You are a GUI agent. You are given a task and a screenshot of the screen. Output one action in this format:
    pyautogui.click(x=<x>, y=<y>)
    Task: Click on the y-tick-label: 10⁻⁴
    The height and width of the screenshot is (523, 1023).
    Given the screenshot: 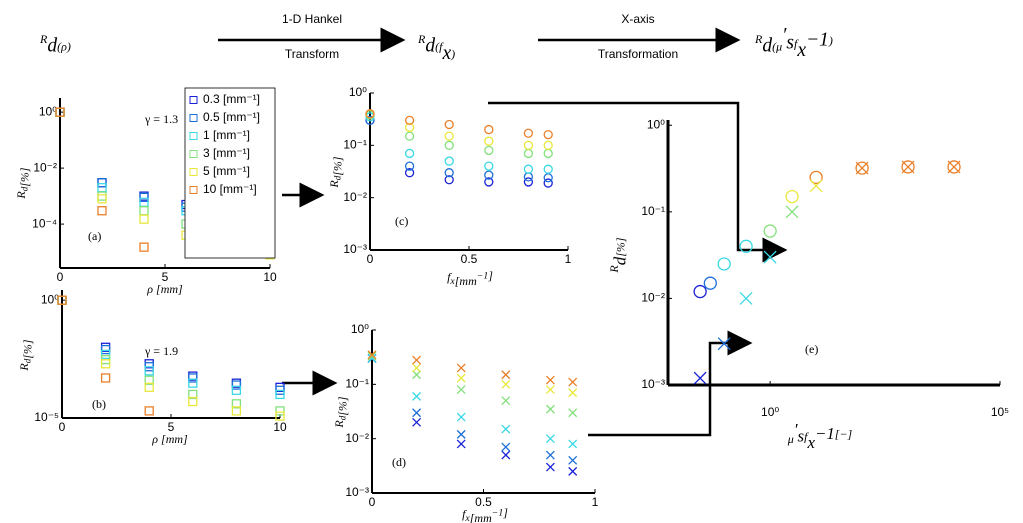 What is the action you would take?
    pyautogui.click(x=44, y=223)
    